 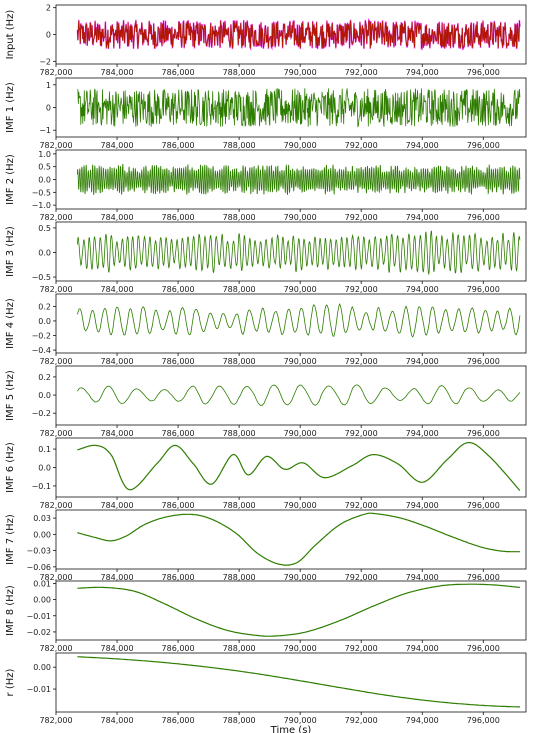 What do you see at coordinates (10, 107) in the screenshot?
I see `y-axis-label: IMF 1 (Hz)` at bounding box center [10, 107].